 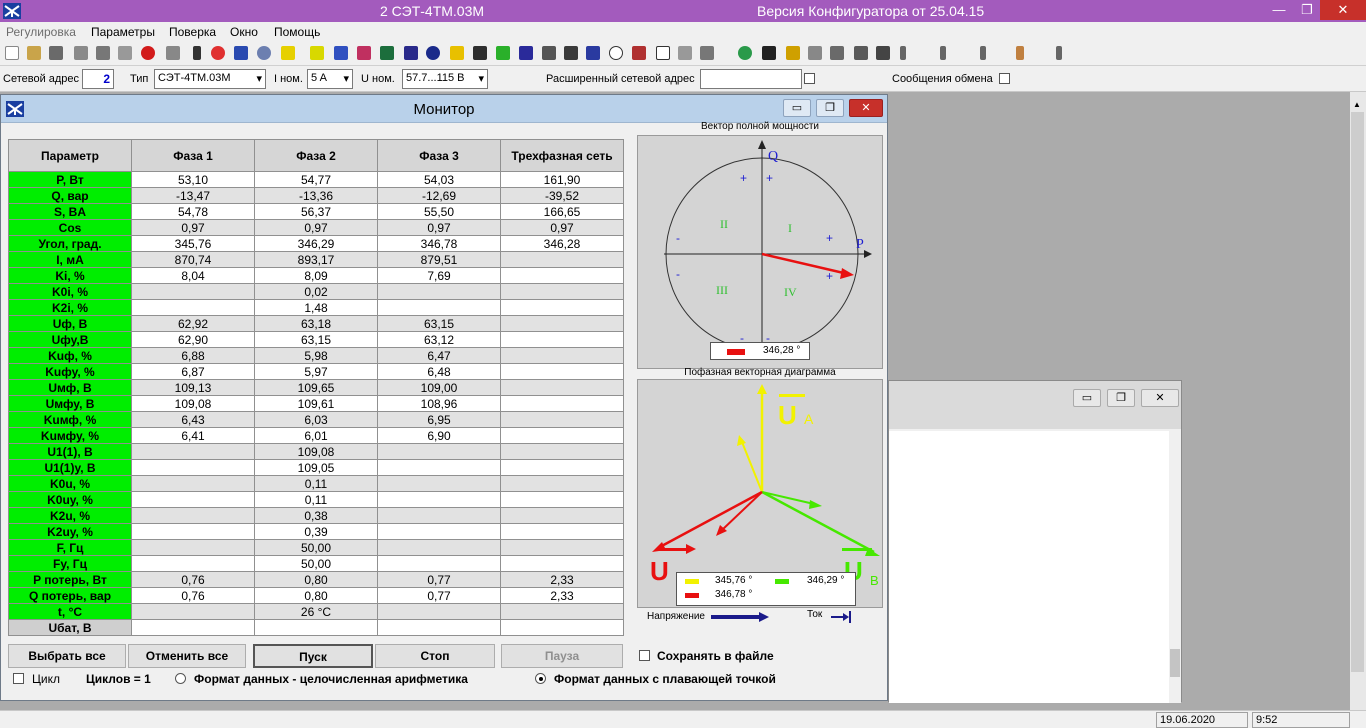 I want to click on select-all-button: Выбрать все, so click(x=67, y=656).